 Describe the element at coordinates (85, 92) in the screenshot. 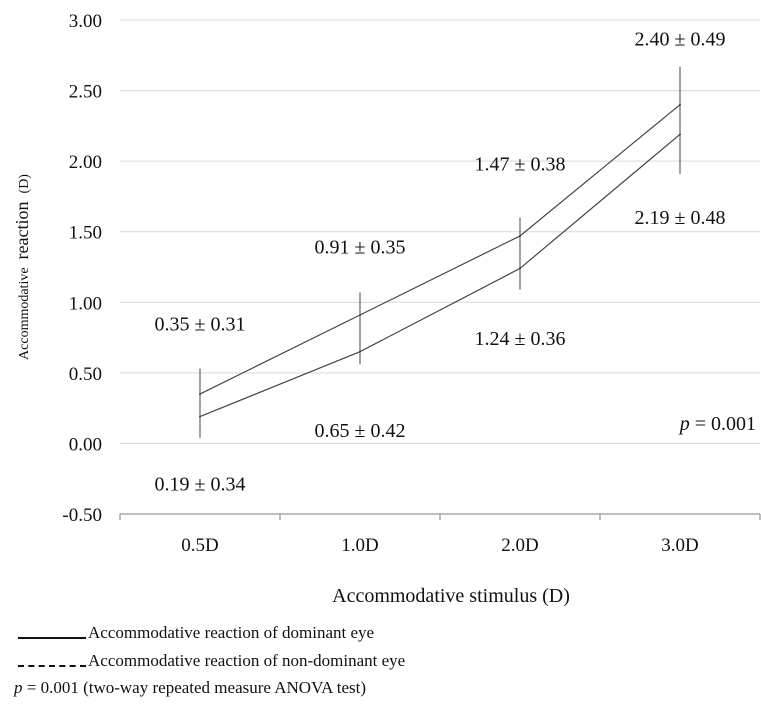

I see `y-tick-label: 2.50` at that location.